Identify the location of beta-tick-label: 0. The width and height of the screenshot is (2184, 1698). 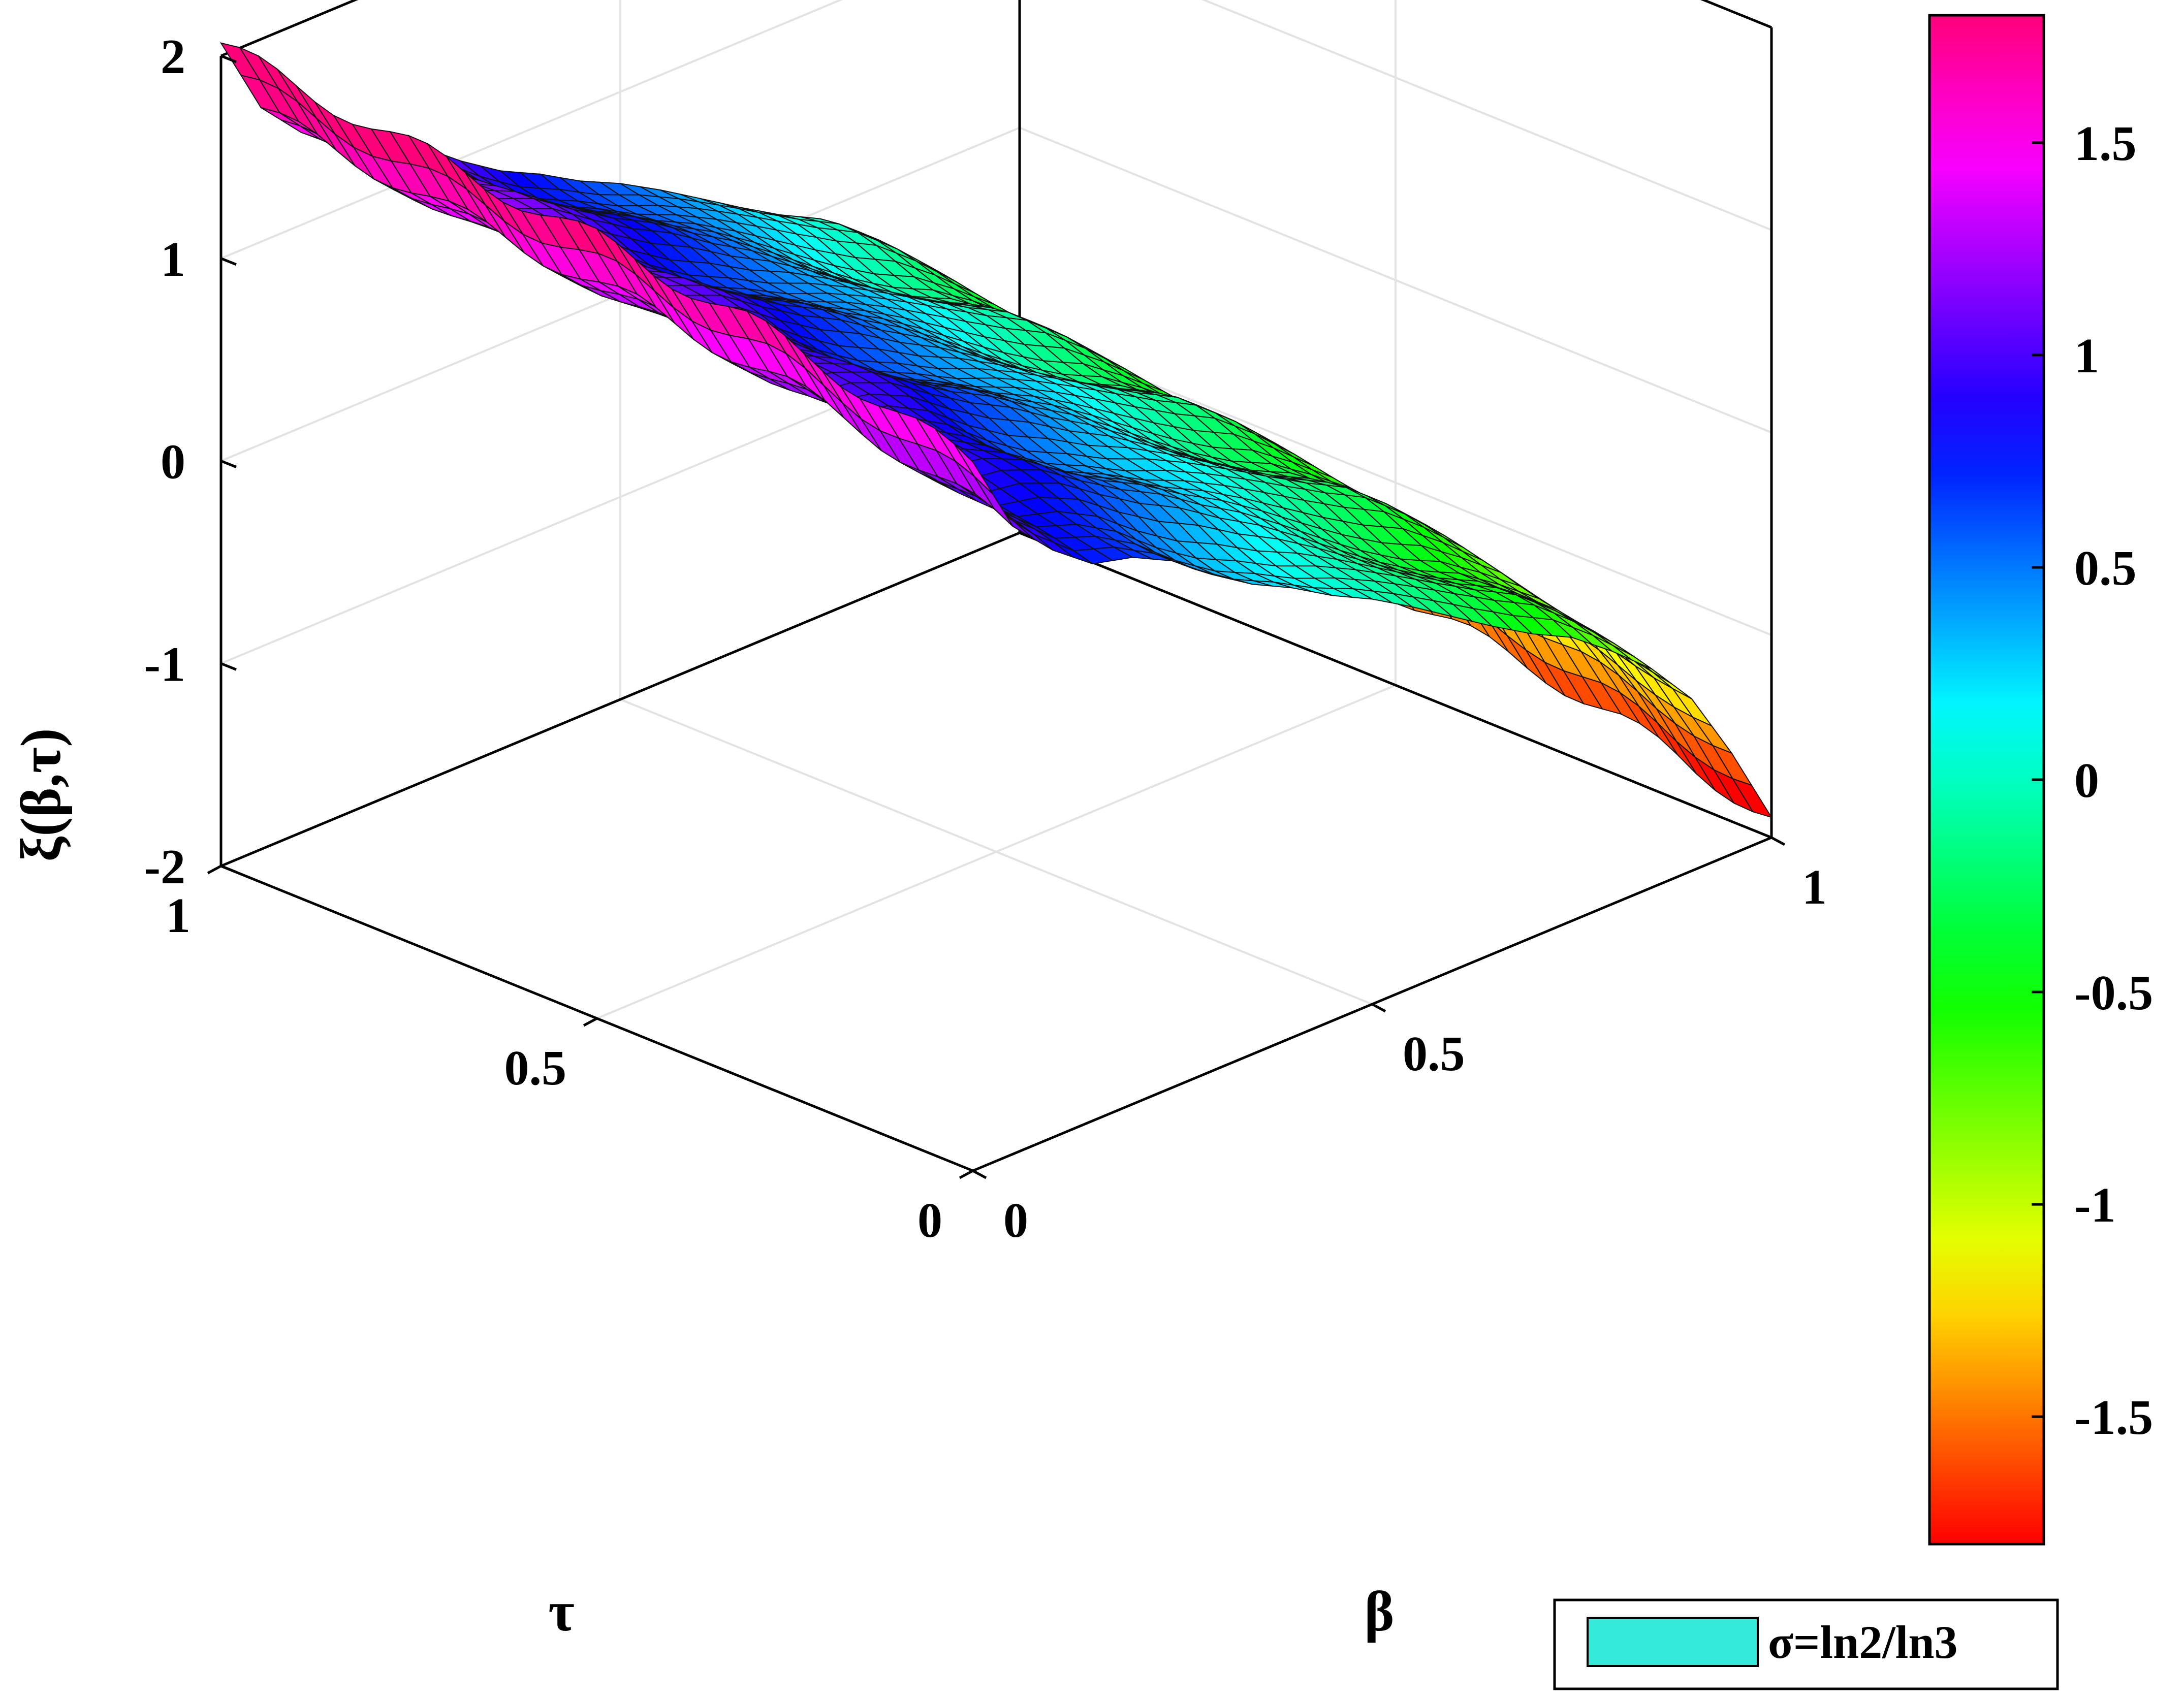
(1015, 1220).